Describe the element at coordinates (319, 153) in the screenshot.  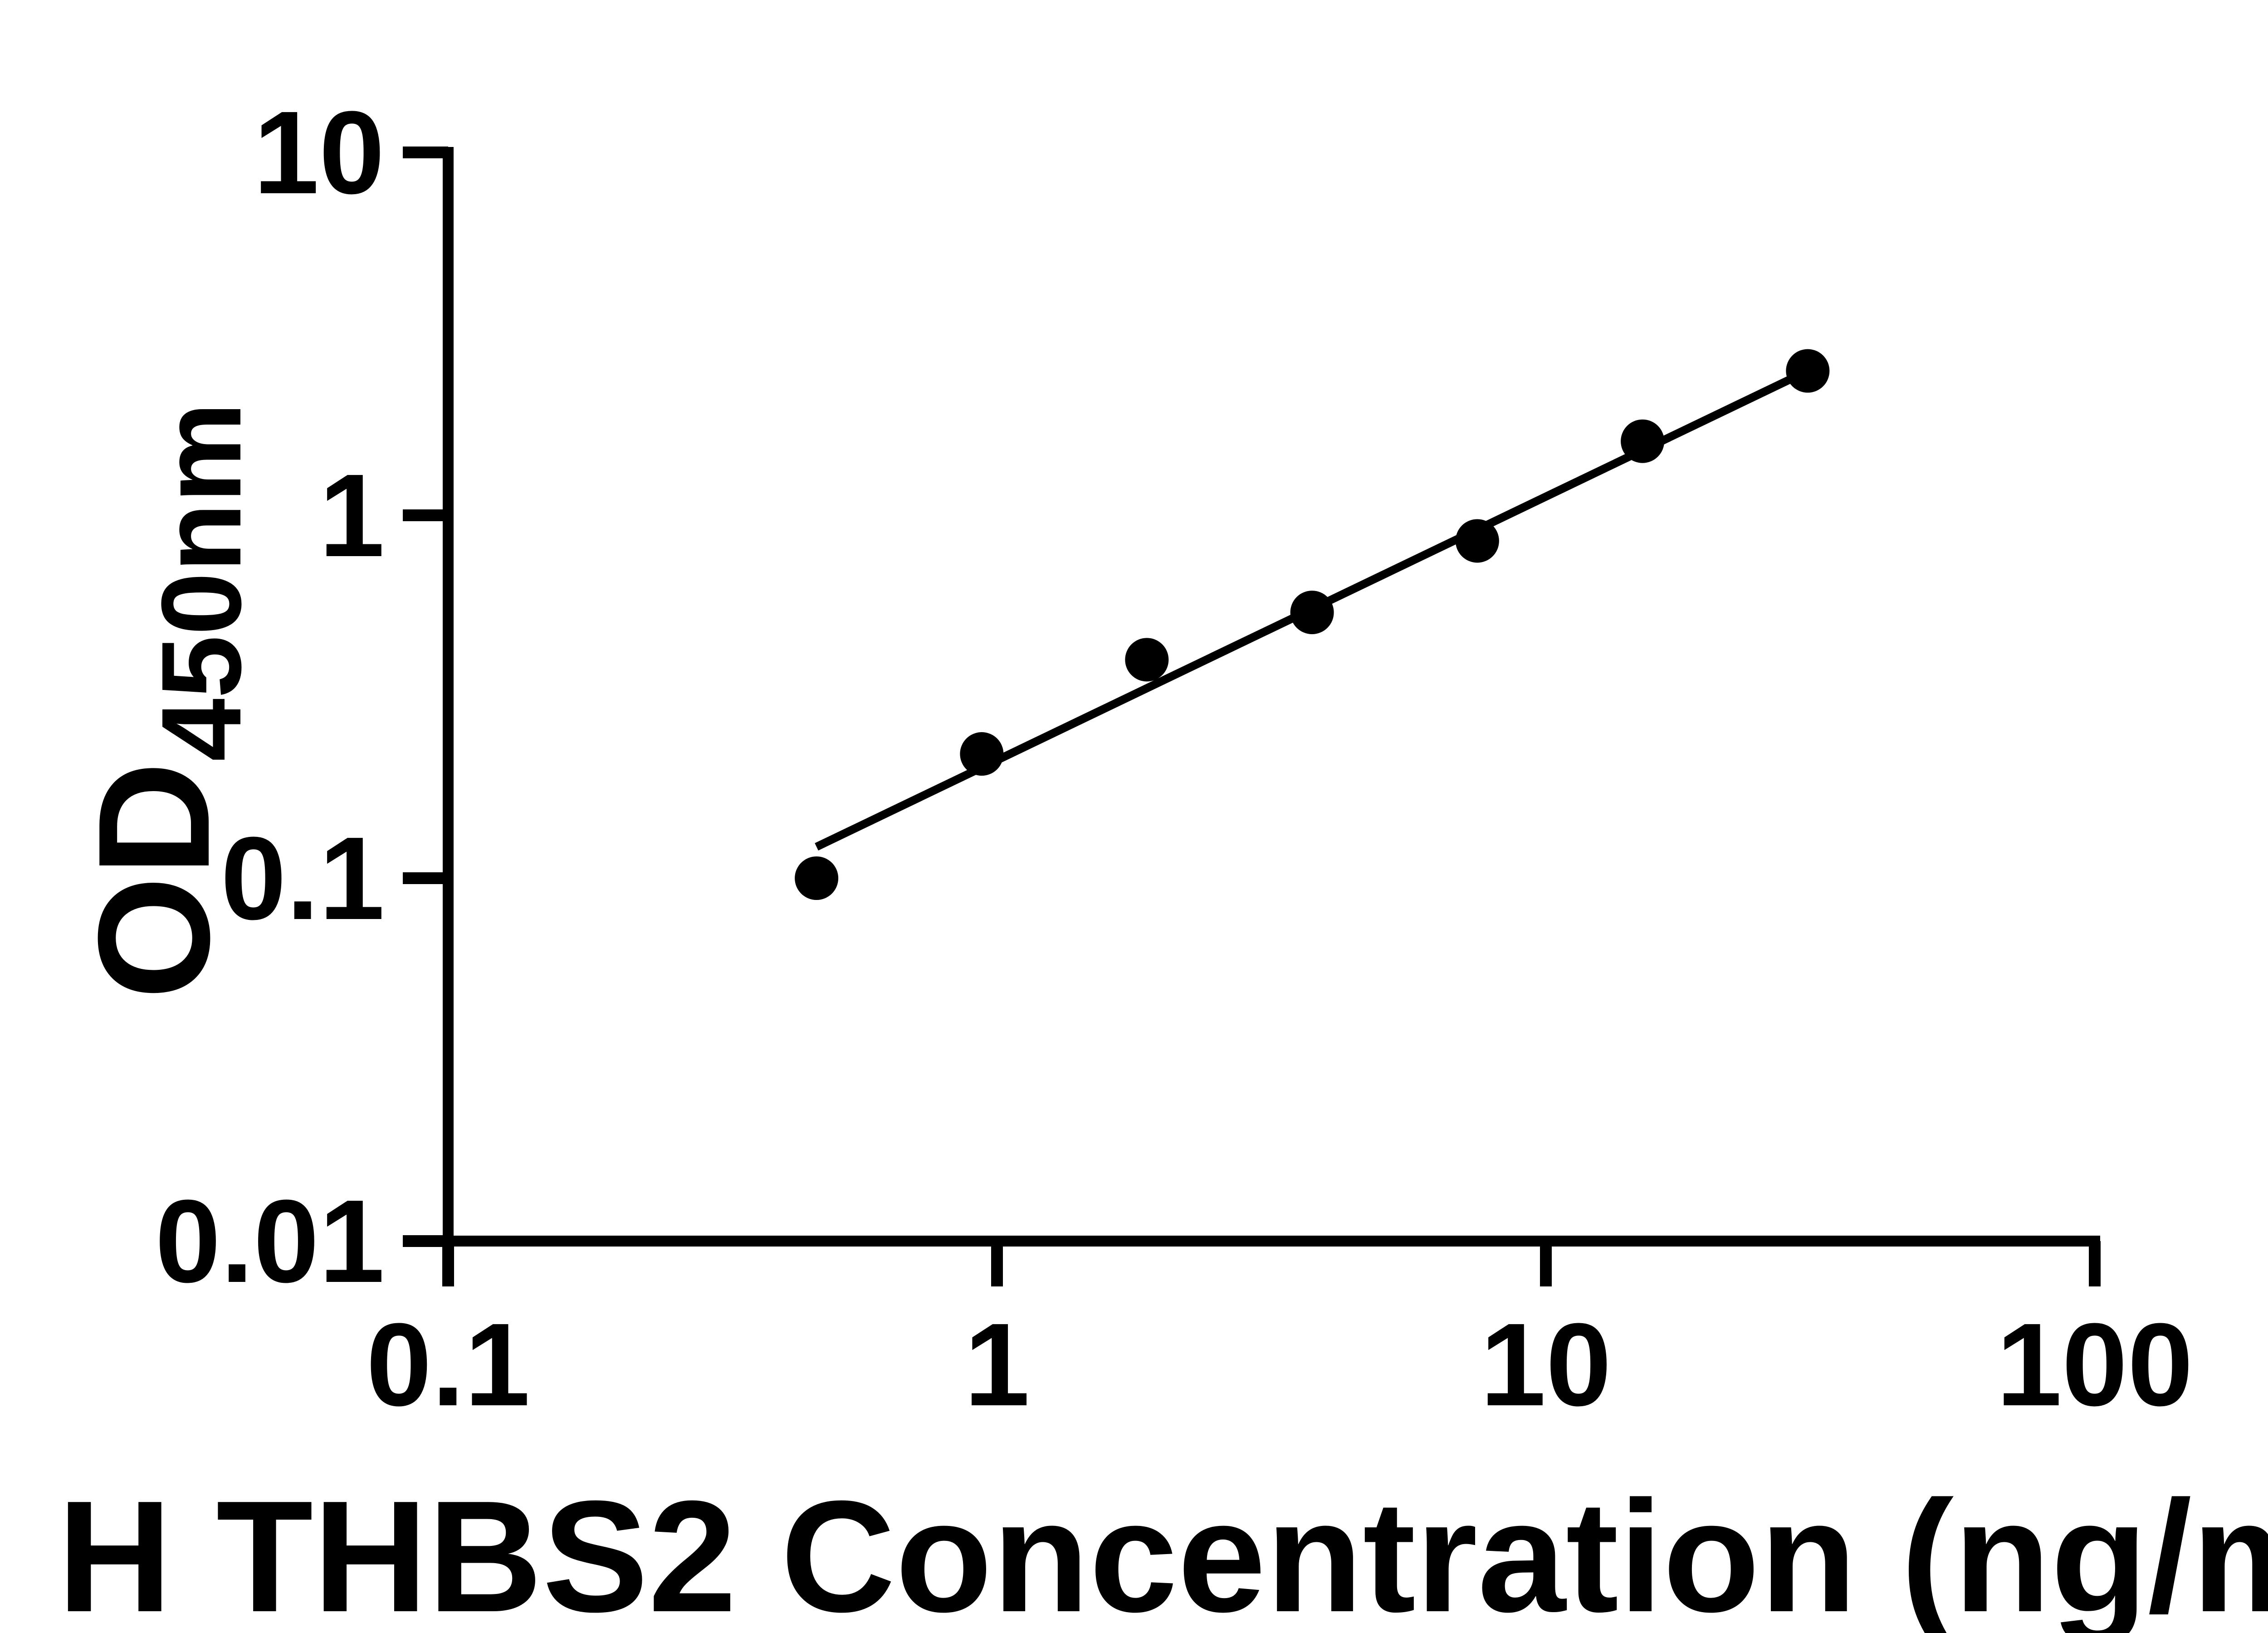
I see `y-tick-label: 10` at that location.